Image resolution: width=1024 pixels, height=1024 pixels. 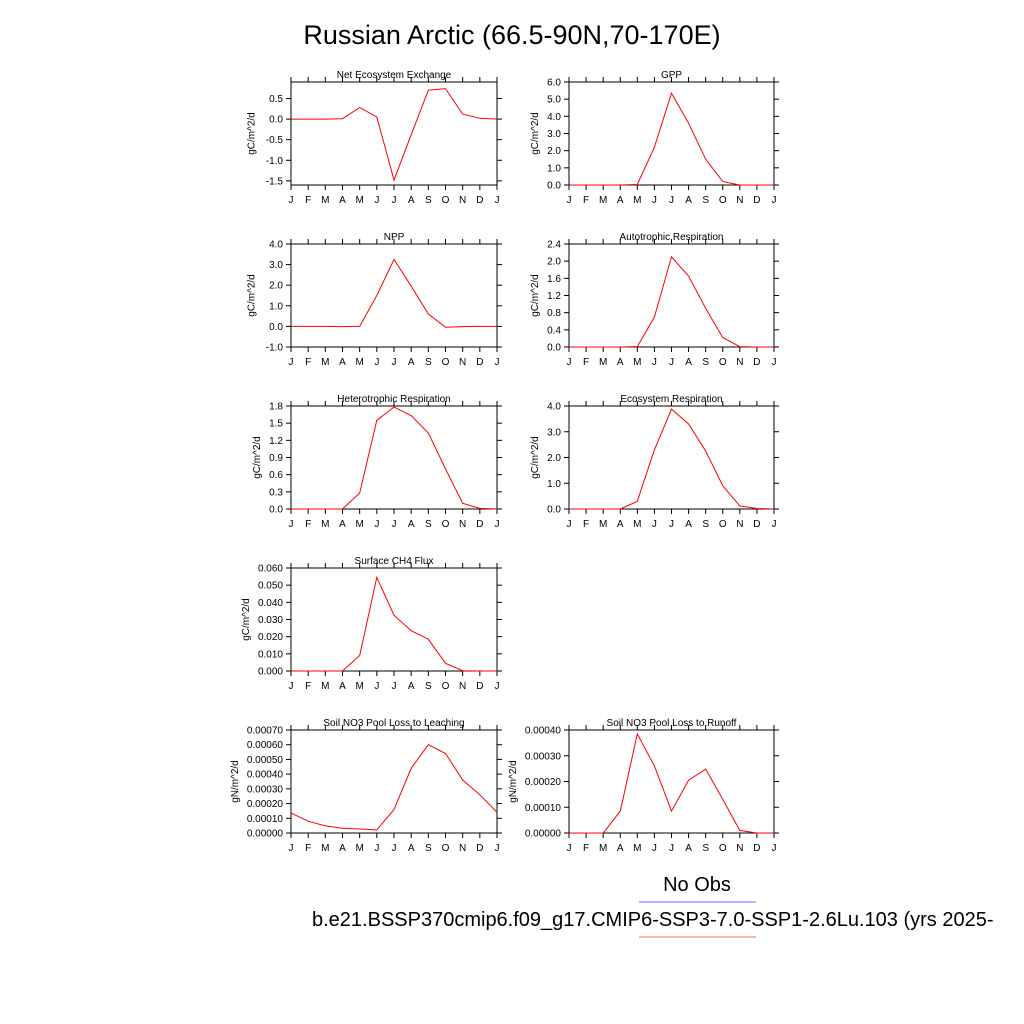 What do you see at coordinates (270, 603) in the screenshot?
I see `y-tick-label: 0.040` at bounding box center [270, 603].